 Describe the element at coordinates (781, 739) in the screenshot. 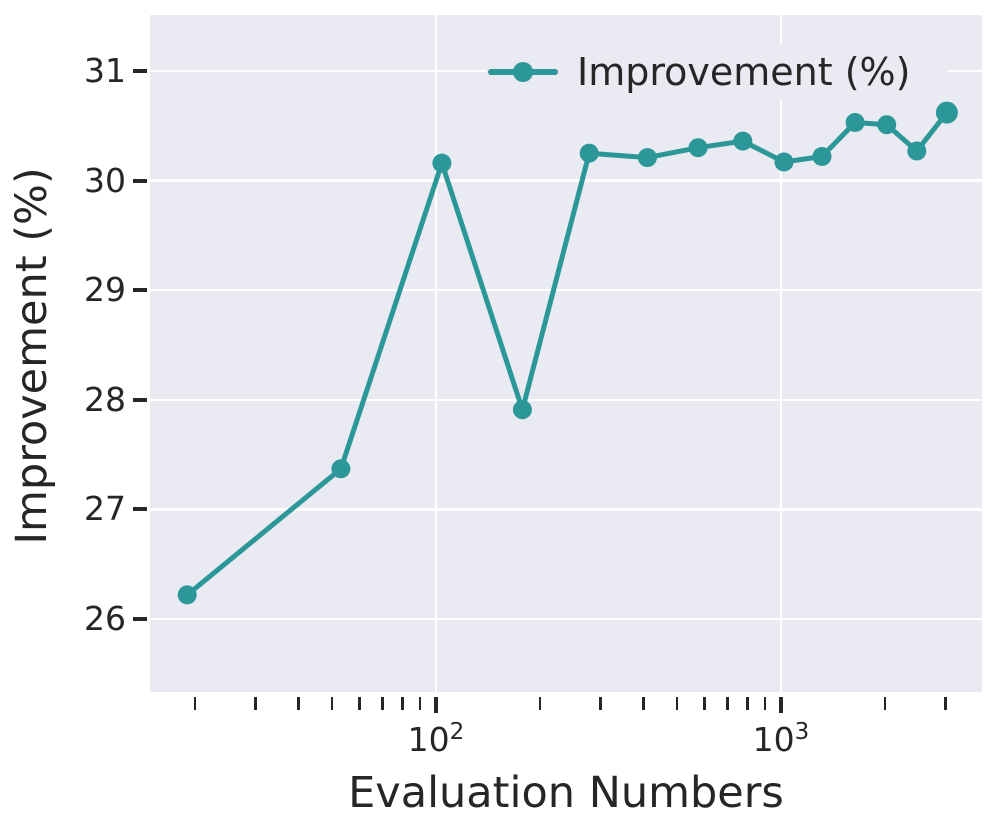

I see `x-tick-label: 103` at that location.